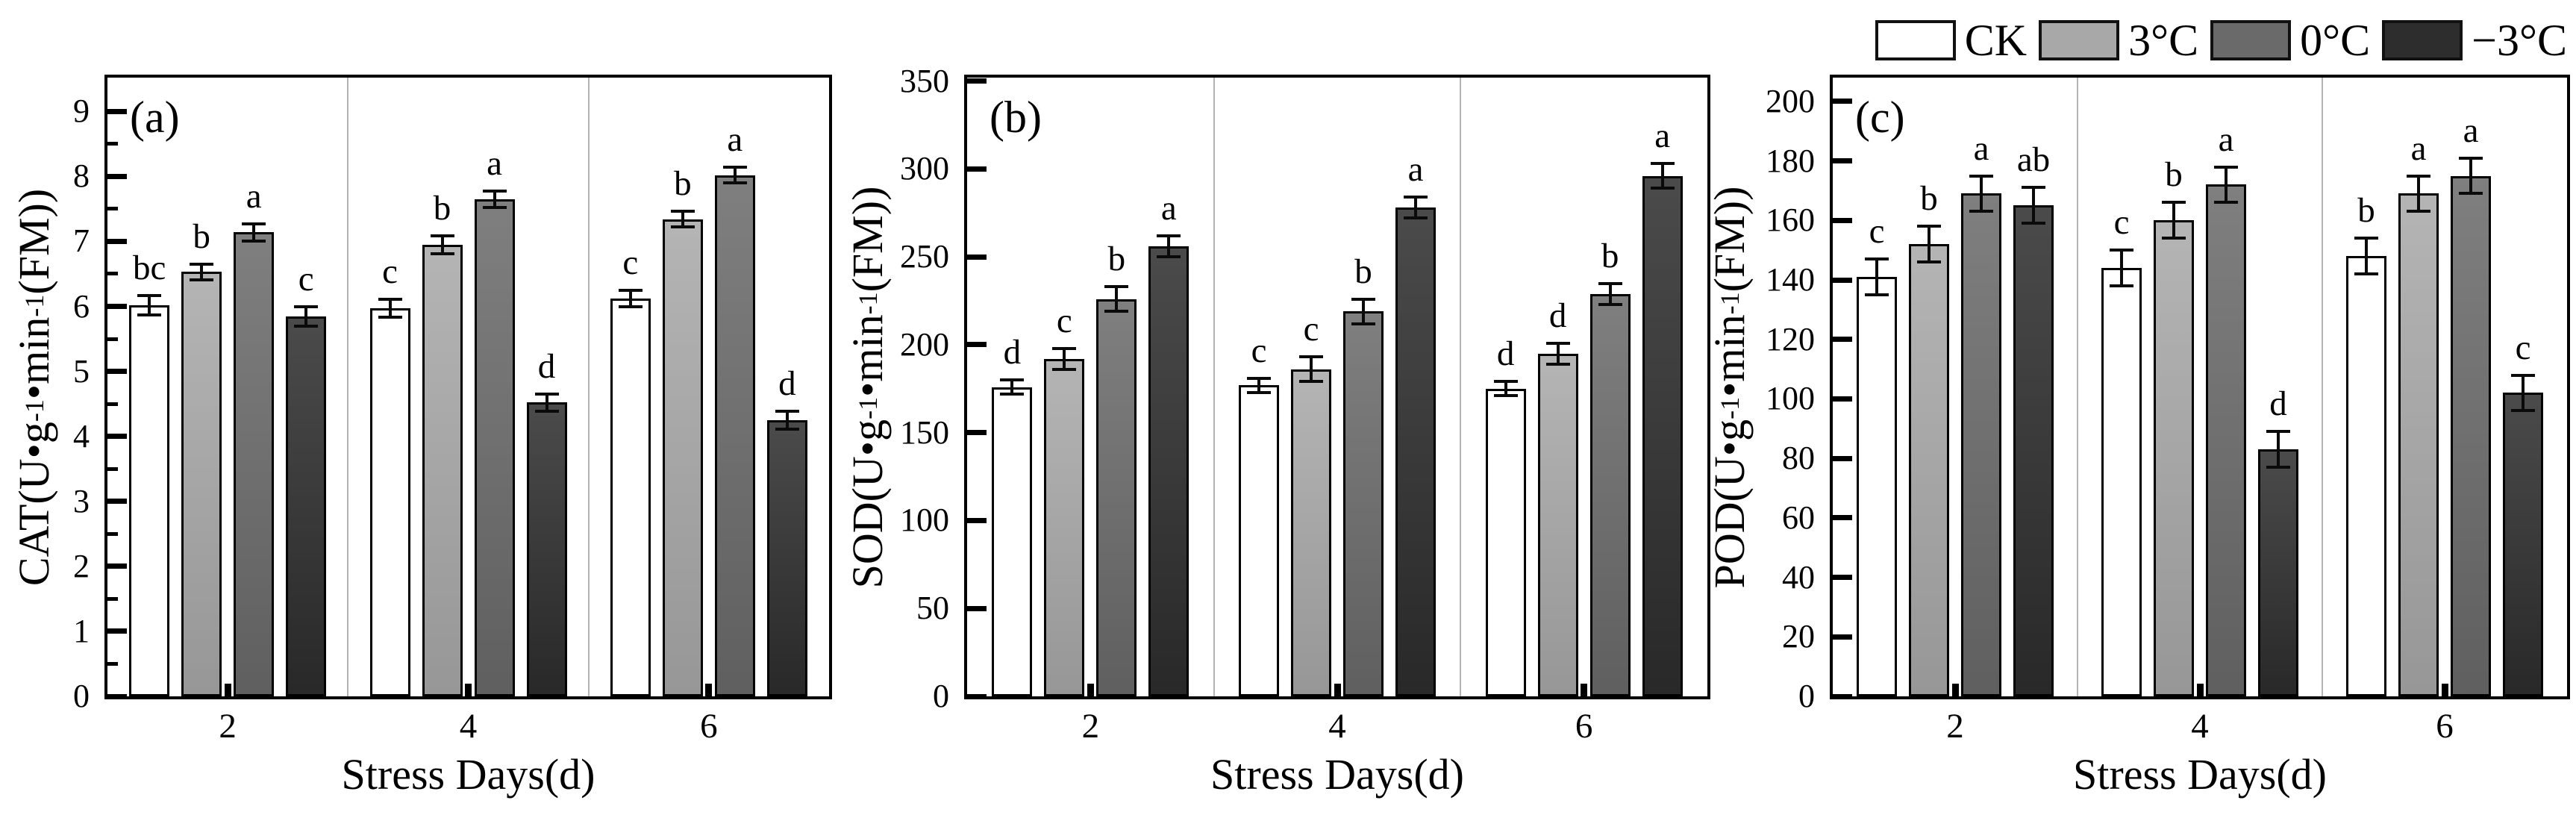 The height and width of the screenshot is (818, 2576). Describe the element at coordinates (2200, 774) in the screenshot. I see `x-axis-title: Stress Days(d)` at that location.